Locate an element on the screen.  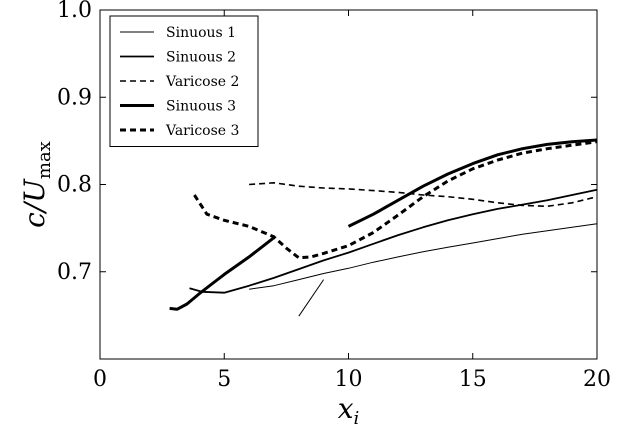
y-tick-label: 0.7 is located at coordinates (74, 272).